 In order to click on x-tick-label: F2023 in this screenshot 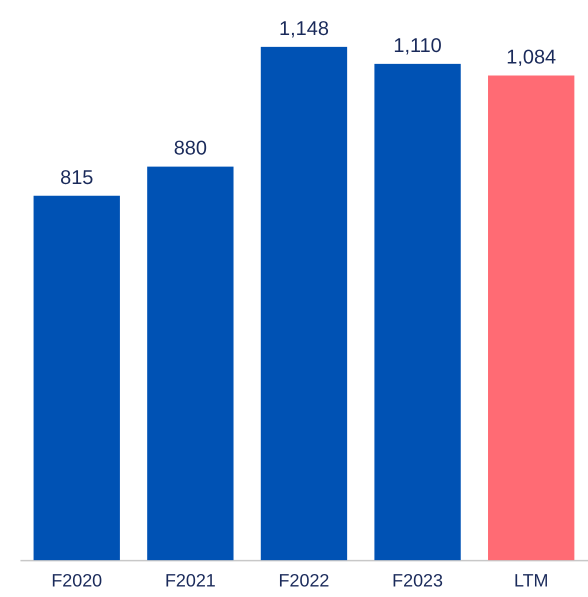, I will do `click(418, 580)`.